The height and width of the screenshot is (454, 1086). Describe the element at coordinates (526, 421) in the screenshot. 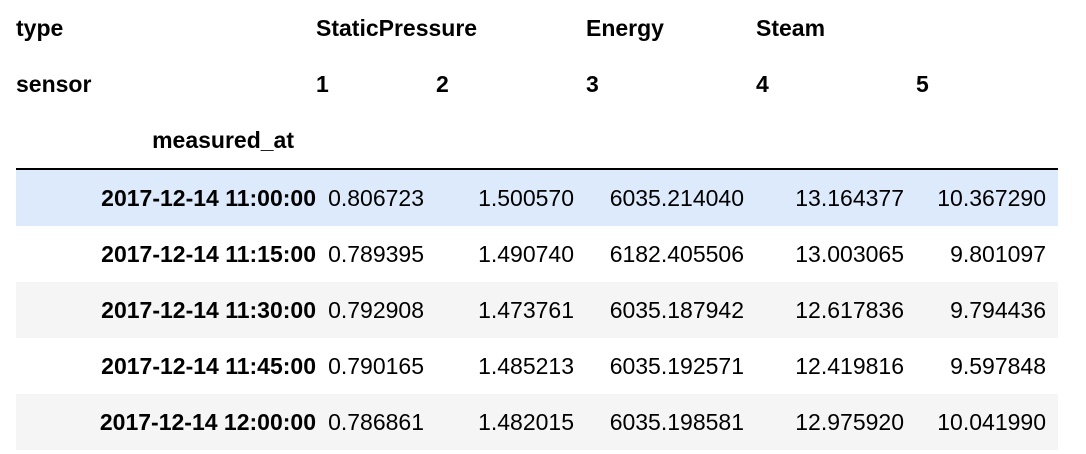

I see `table-cell: 1.482015` at that location.